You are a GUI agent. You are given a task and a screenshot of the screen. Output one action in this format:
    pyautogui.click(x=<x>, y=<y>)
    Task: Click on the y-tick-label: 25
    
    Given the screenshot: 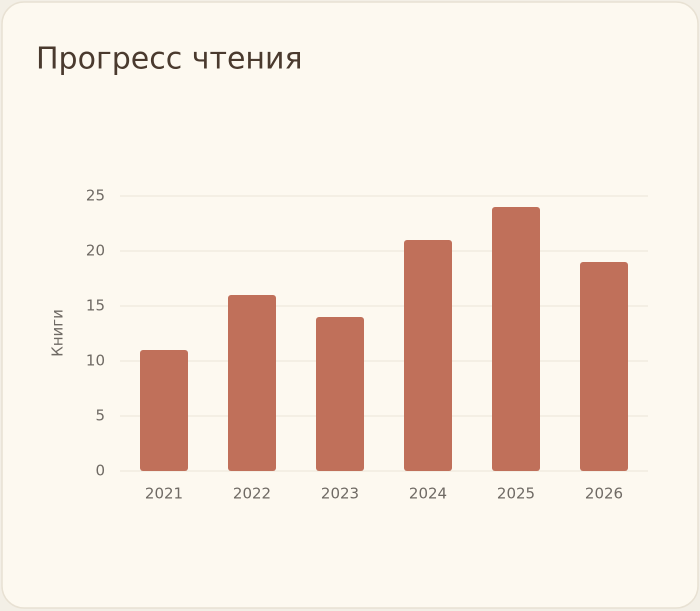 What is the action you would take?
    pyautogui.click(x=95, y=196)
    